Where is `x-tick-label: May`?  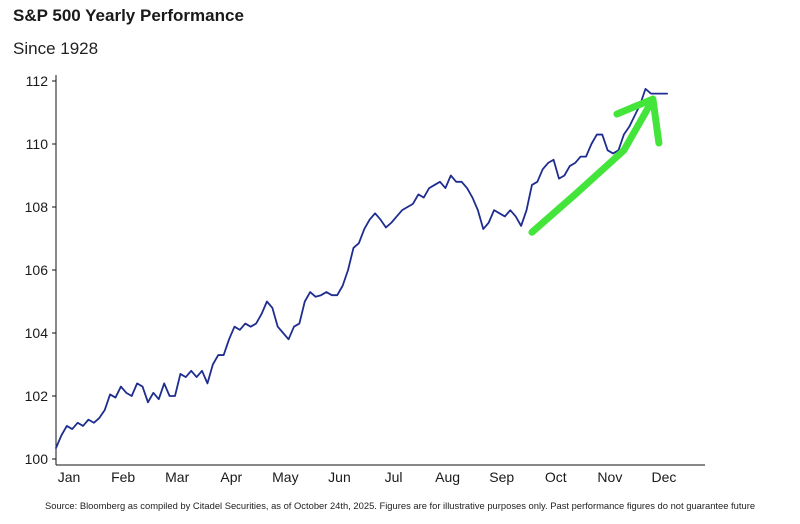 x-tick-label: May is located at coordinates (285, 477).